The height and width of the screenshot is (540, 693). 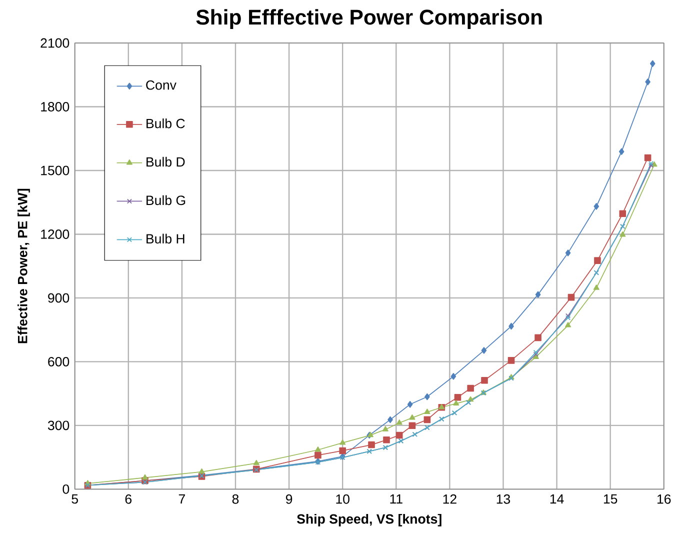 I want to click on legend-label: Bulb C, so click(x=165, y=123).